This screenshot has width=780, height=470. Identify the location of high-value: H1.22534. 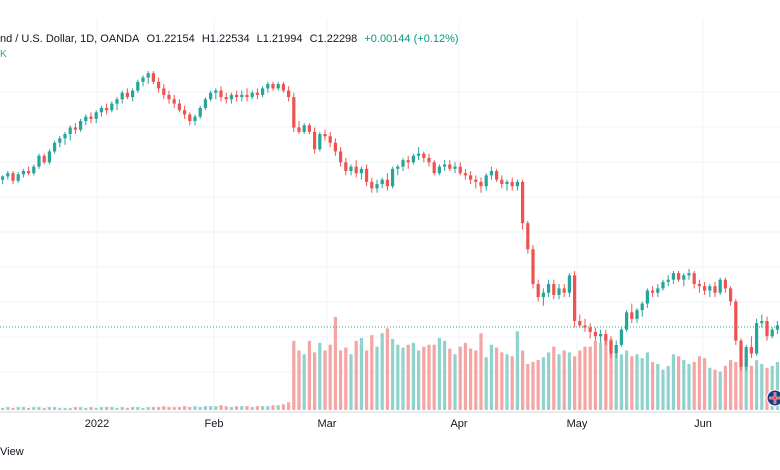
(226, 39).